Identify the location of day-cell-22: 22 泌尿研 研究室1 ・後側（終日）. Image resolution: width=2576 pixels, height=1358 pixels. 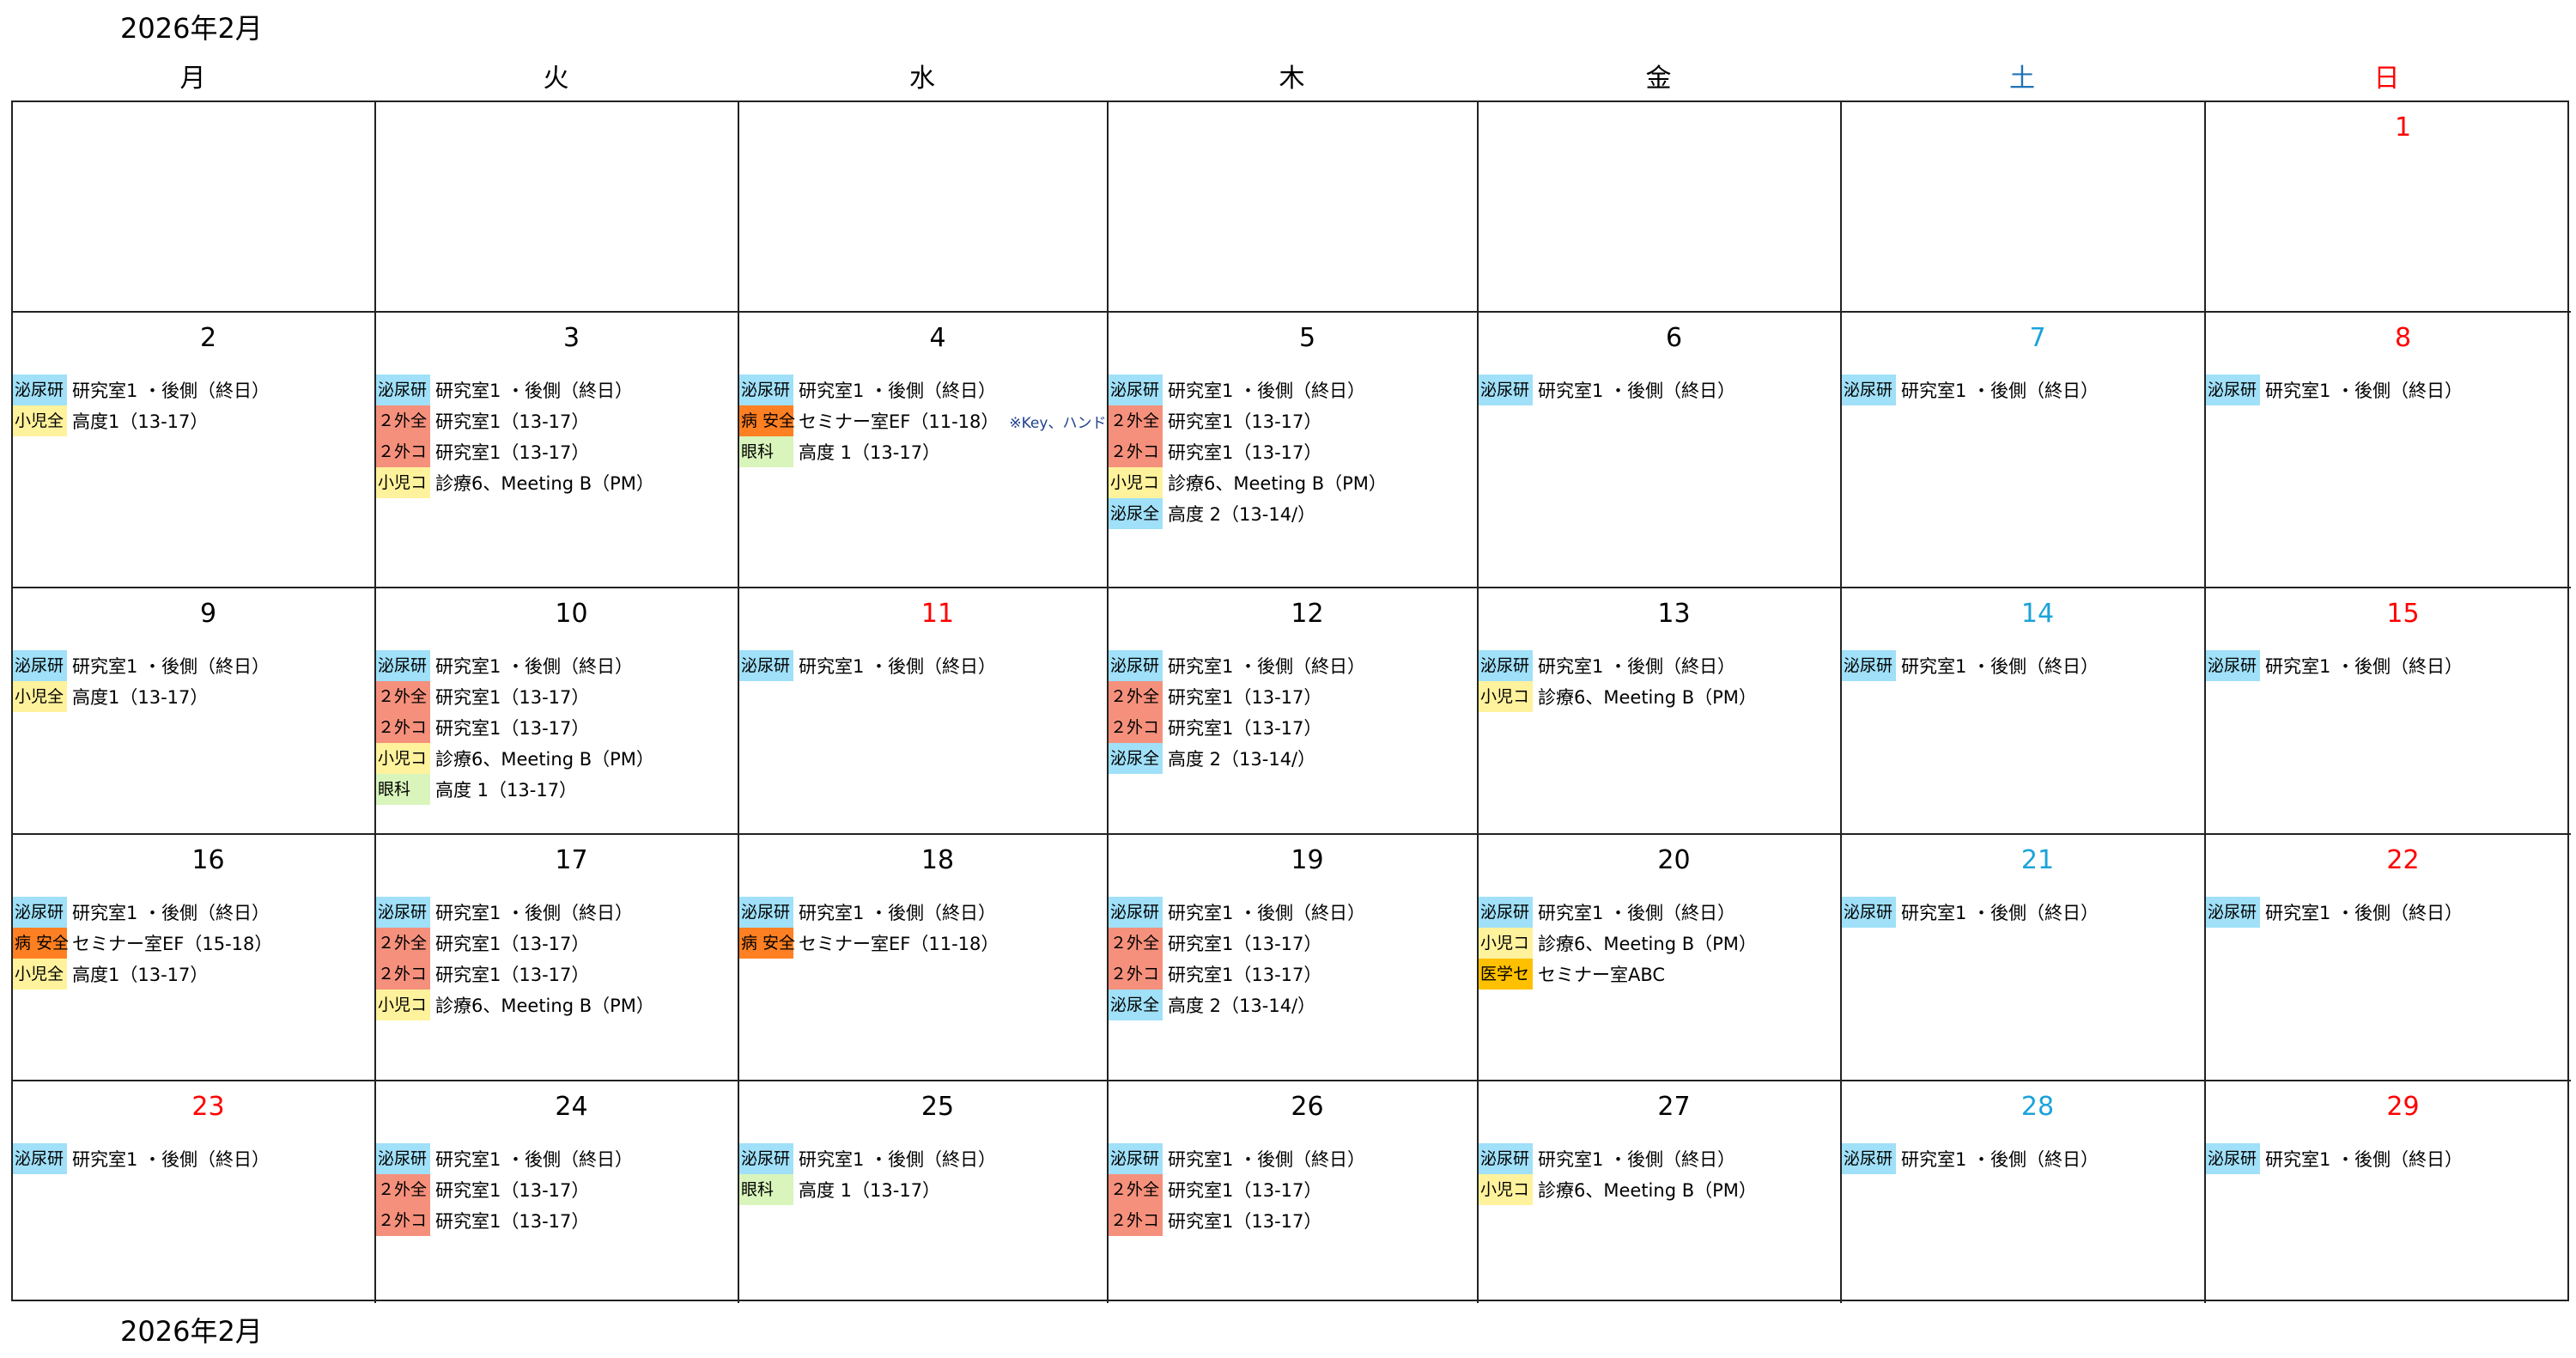
(2389, 958).